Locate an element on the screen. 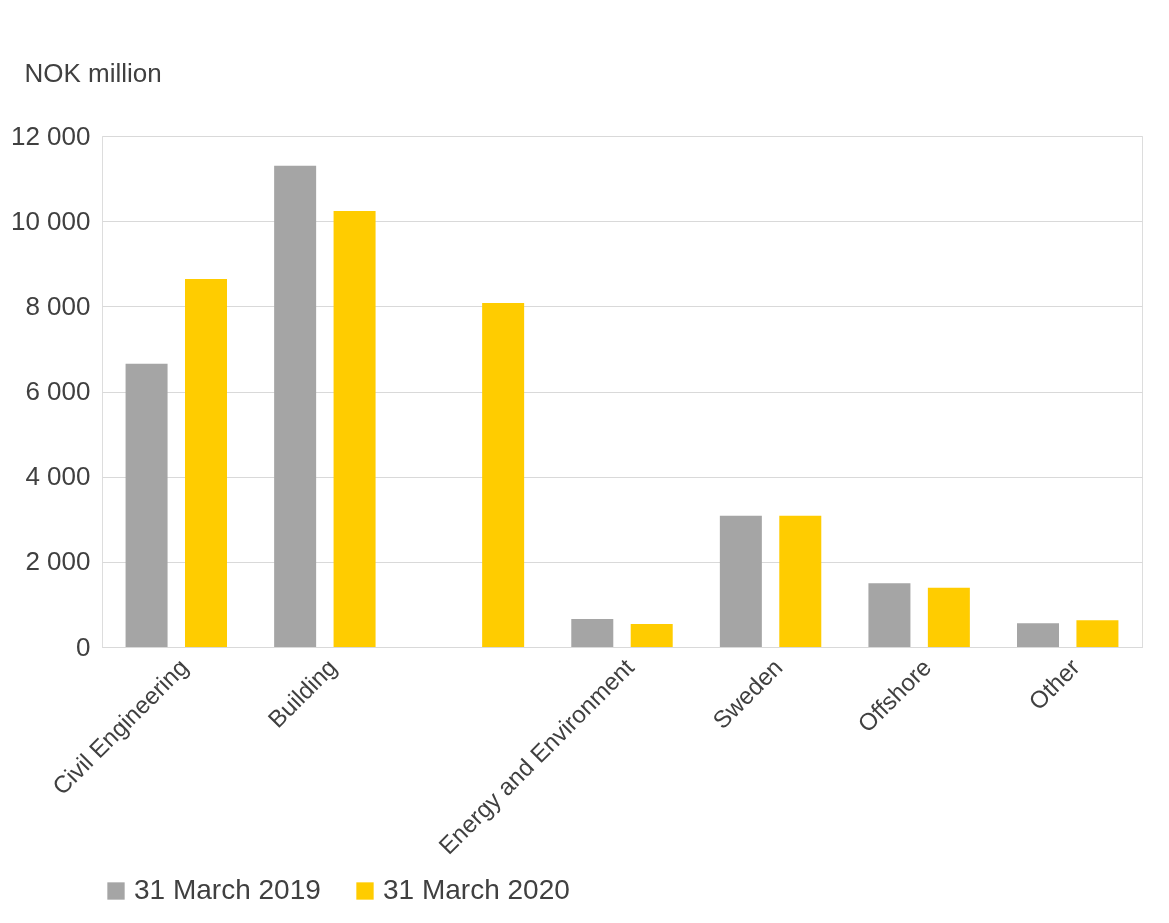 The height and width of the screenshot is (923, 1169). y-tick-label: 4 000 is located at coordinates (58, 476).